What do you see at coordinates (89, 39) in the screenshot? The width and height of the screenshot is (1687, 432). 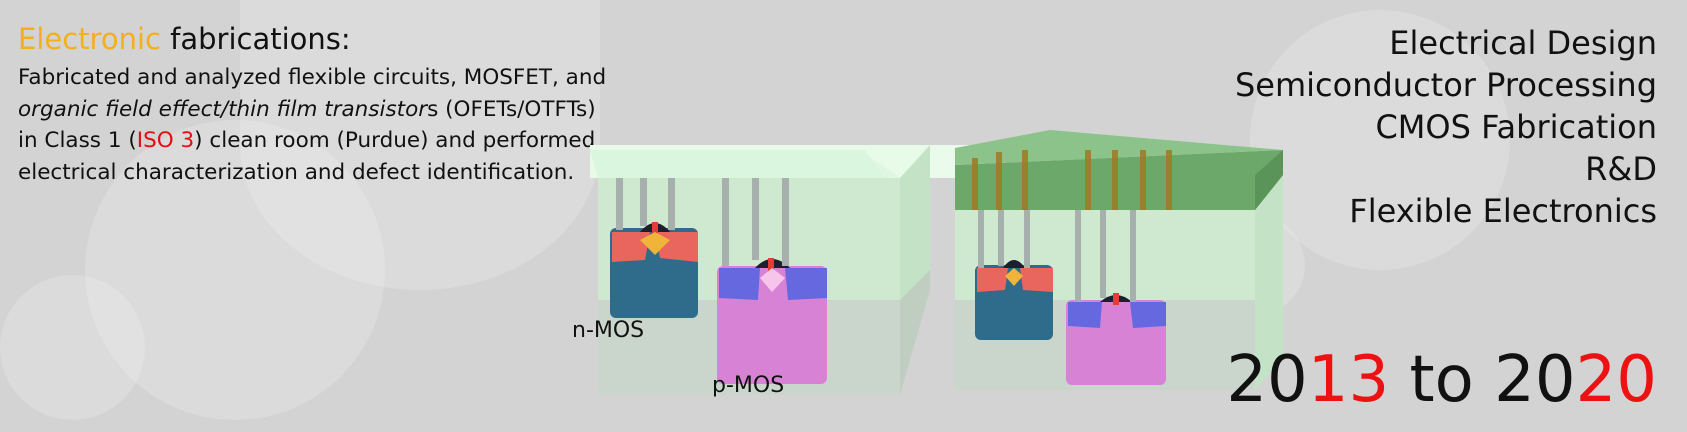 I see `title-highlight: Electronic` at bounding box center [89, 39].